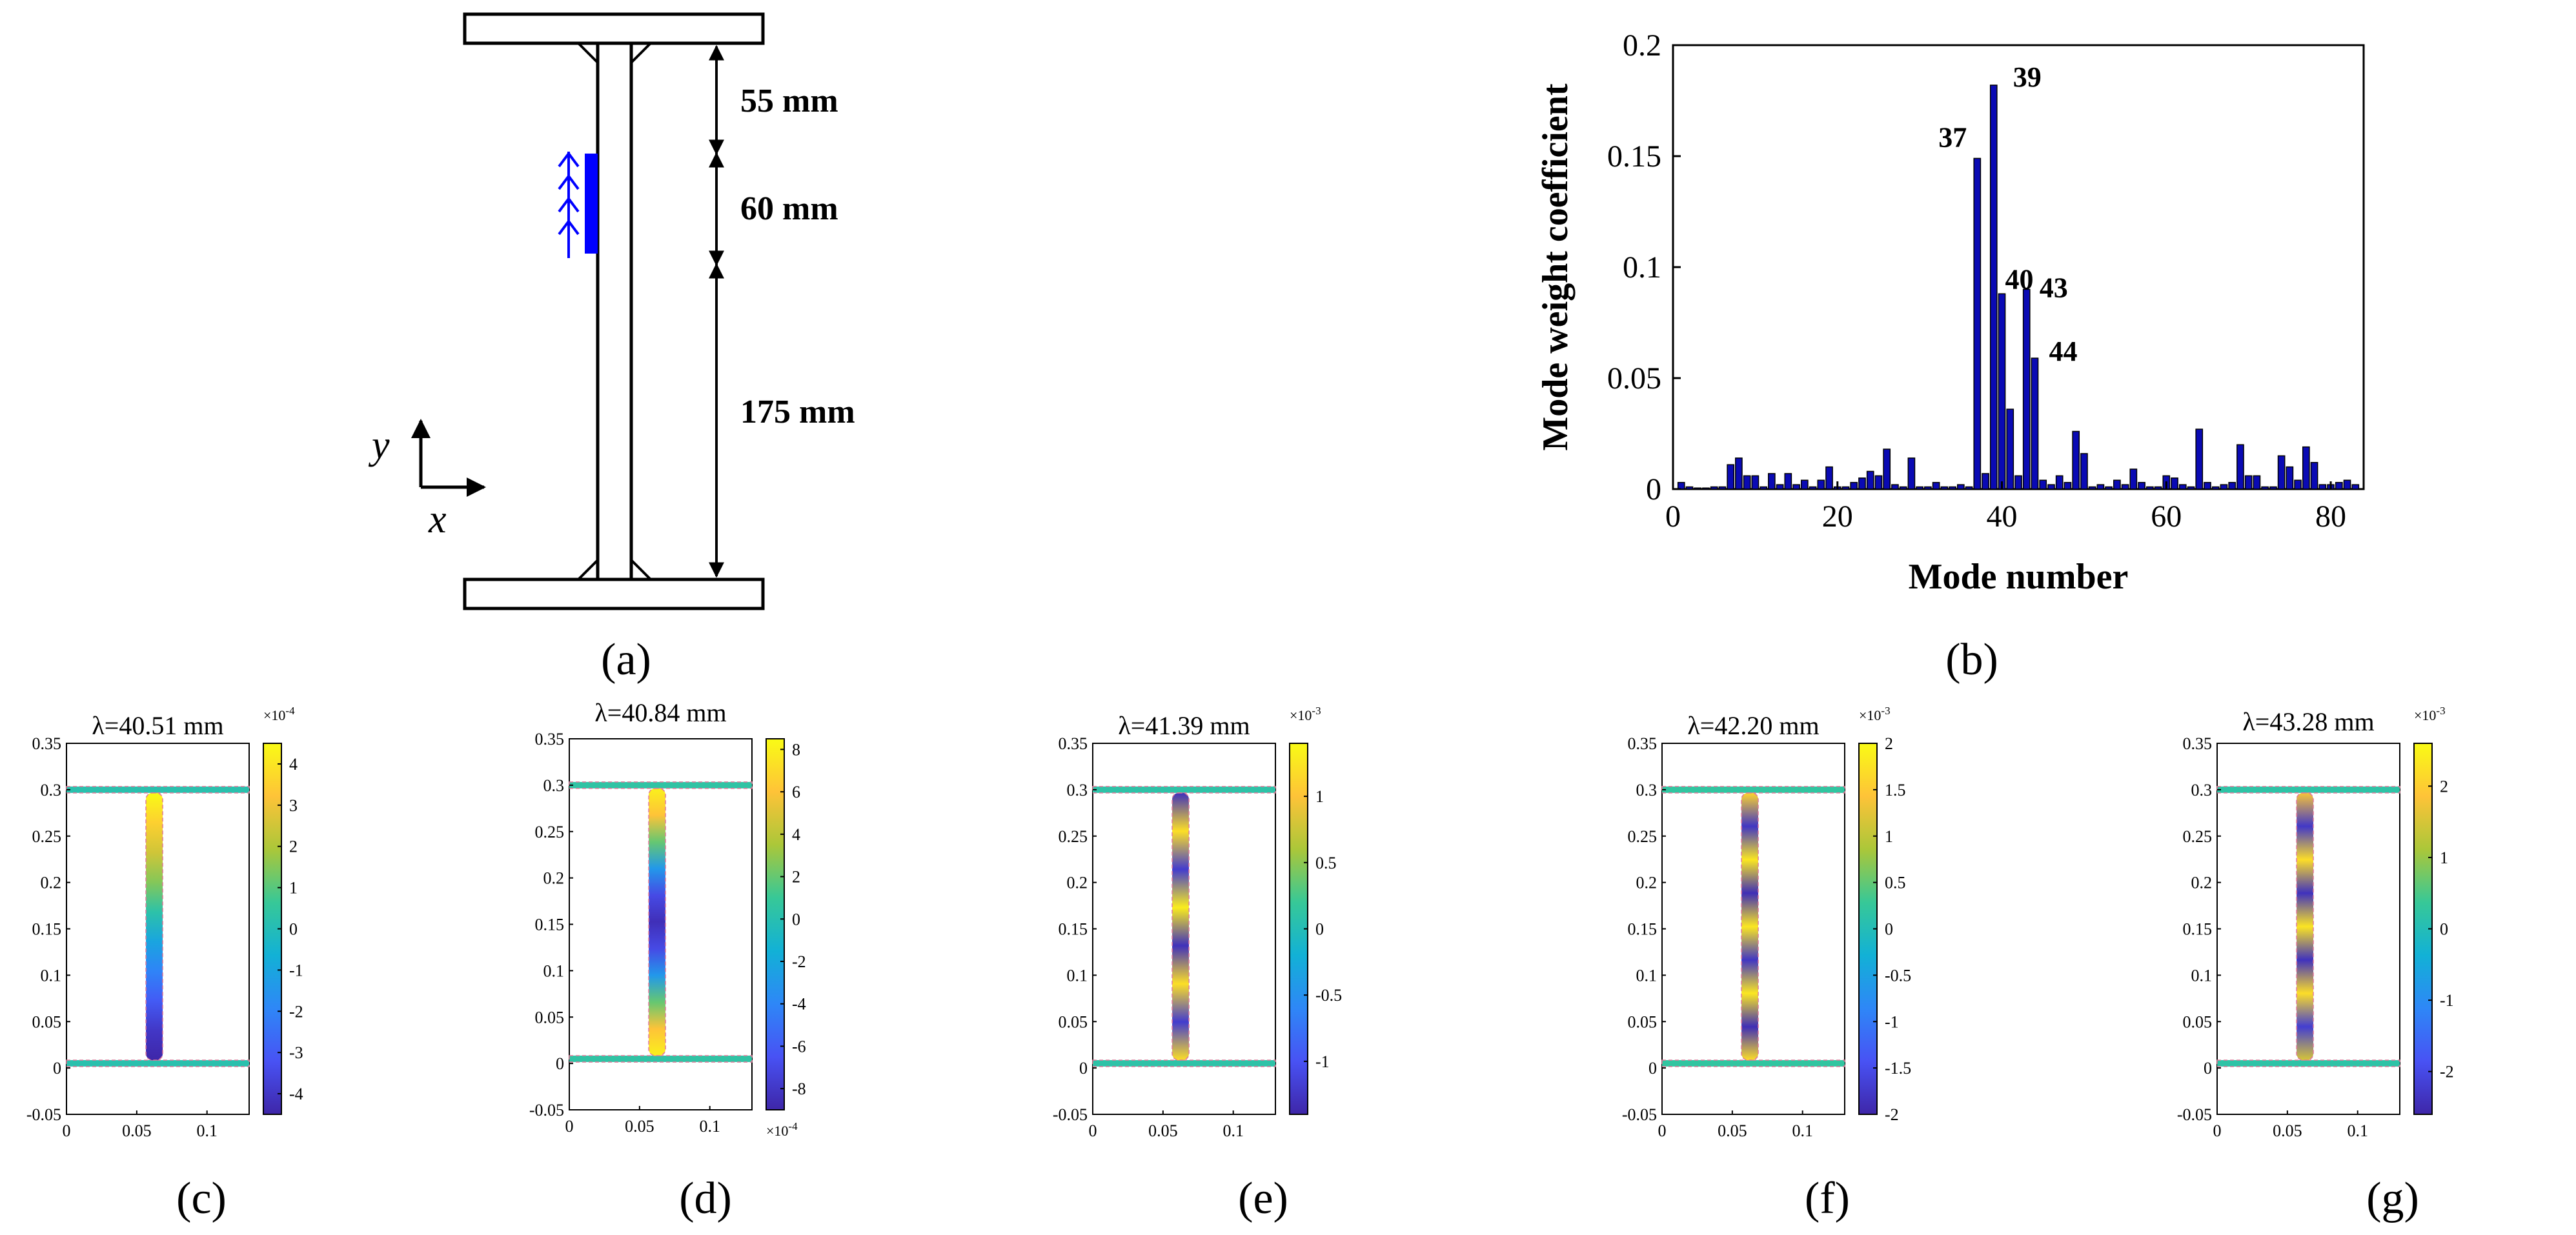 The image size is (2576, 1235). Describe the element at coordinates (2027, 77) in the screenshot. I see `bar-annotation: 39` at that location.